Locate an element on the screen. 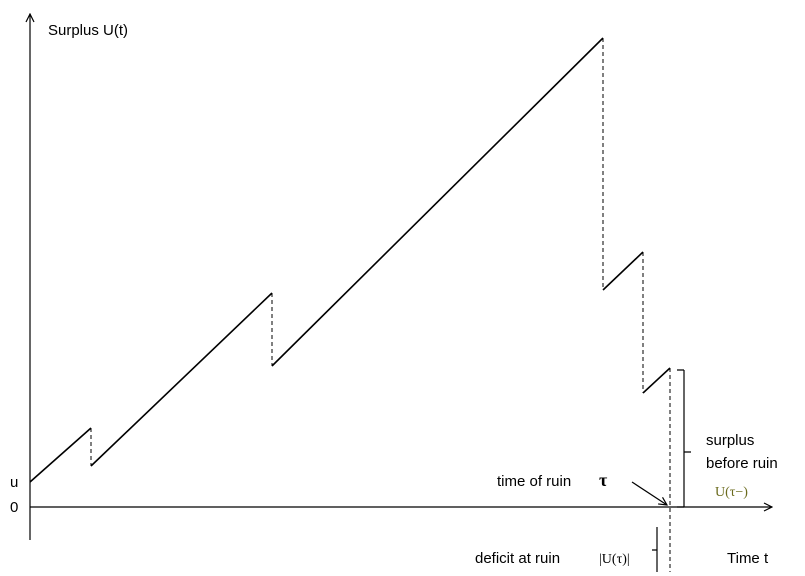 This screenshot has height=576, width=805. y-tick-u: u is located at coordinates (14, 482).